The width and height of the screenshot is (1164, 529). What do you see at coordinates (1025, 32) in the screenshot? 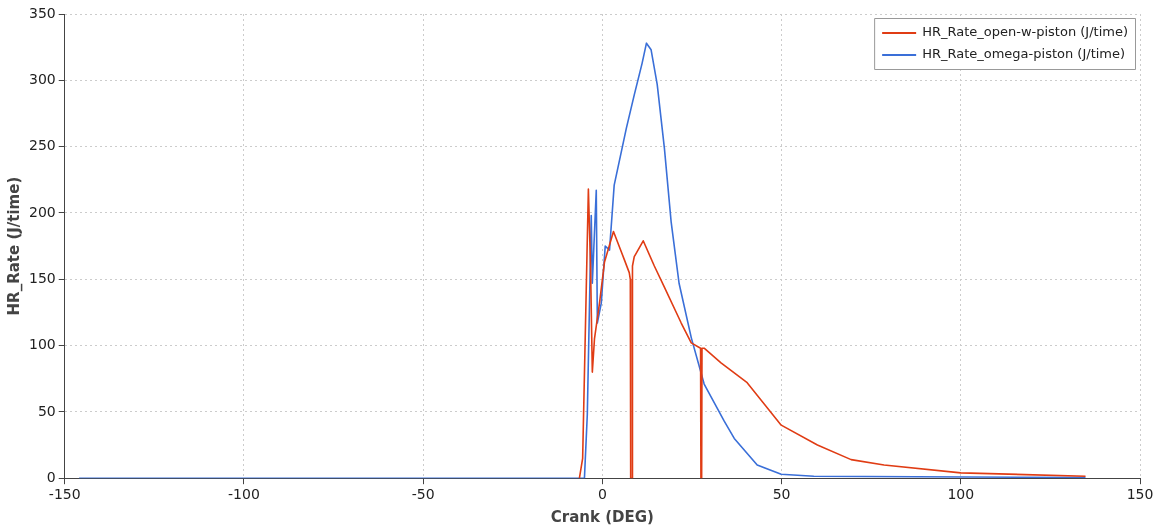
I see `legend-label: HR_Rate_open-w-piston (J/time)` at bounding box center [1025, 32].